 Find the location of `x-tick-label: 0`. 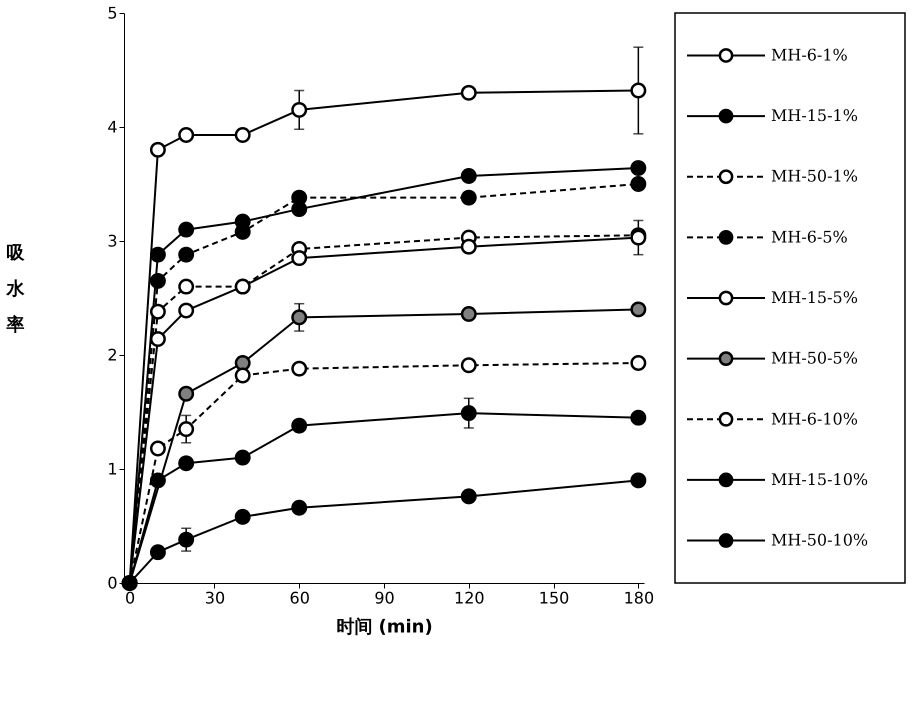

x-tick-label: 0 is located at coordinates (130, 598).